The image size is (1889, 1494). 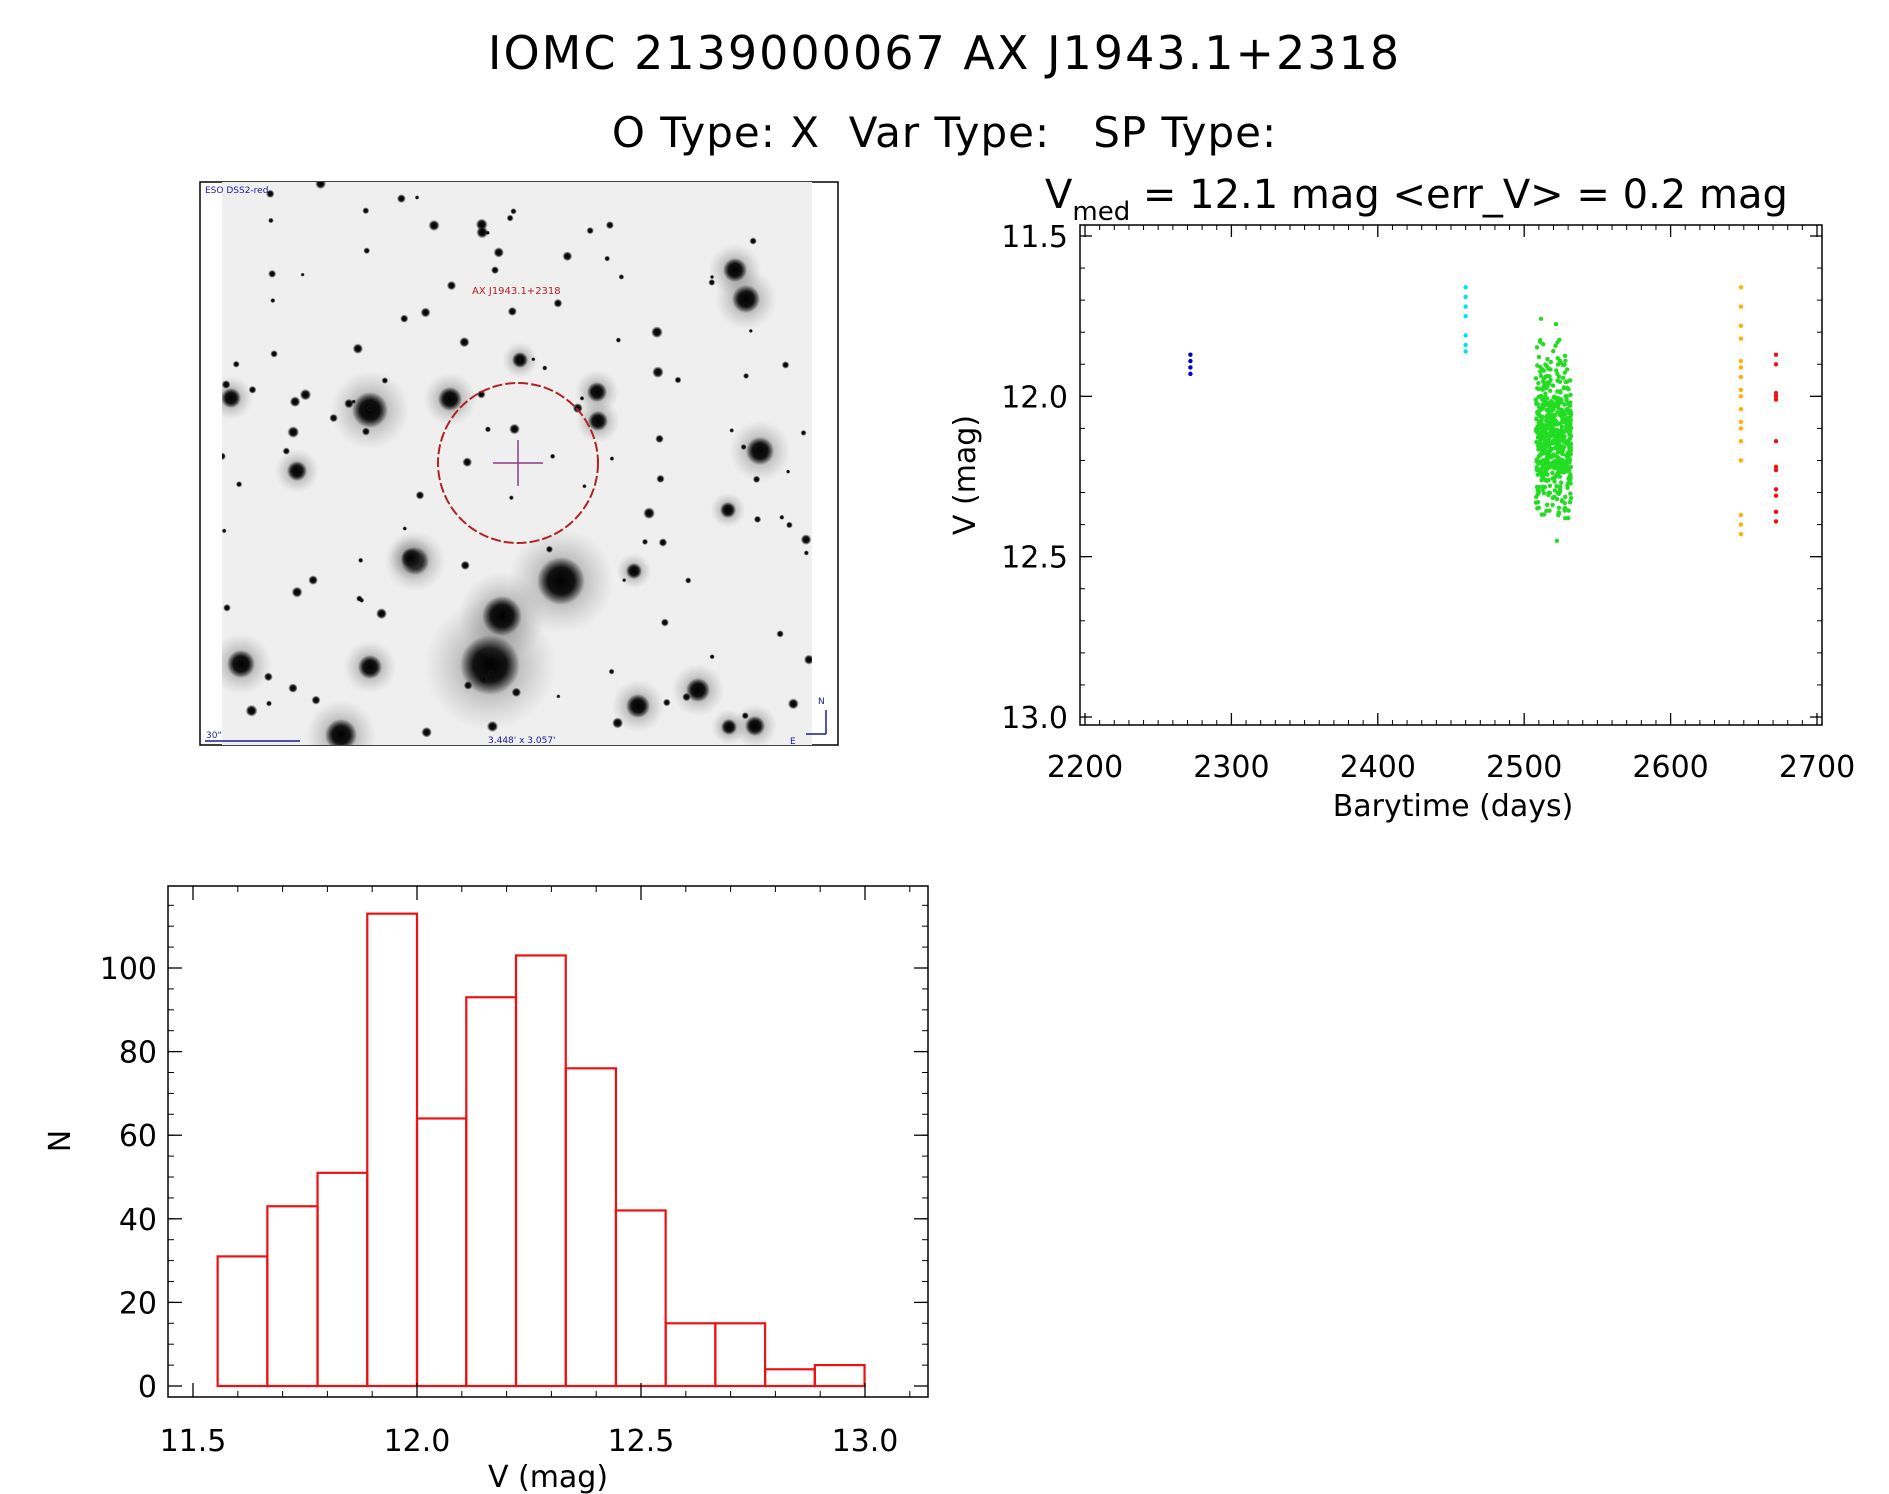 I want to click on x-tick-label: 2200, so click(x=1085, y=767).